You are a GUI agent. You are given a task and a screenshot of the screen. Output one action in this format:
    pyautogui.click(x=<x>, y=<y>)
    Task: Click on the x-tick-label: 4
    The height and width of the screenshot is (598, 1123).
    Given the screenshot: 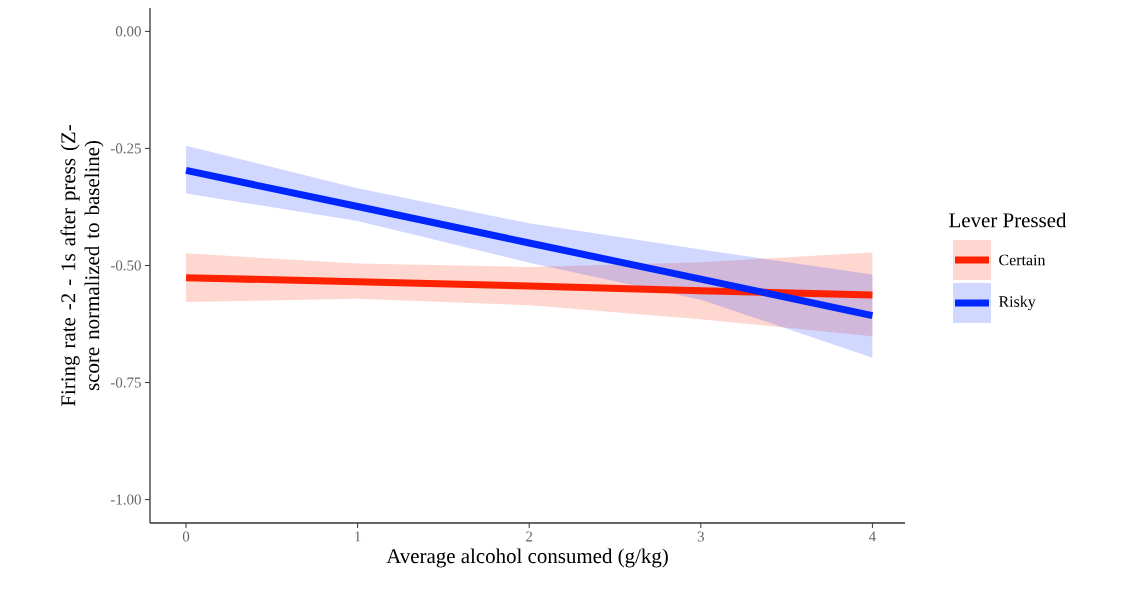 What is the action you would take?
    pyautogui.click(x=872, y=536)
    